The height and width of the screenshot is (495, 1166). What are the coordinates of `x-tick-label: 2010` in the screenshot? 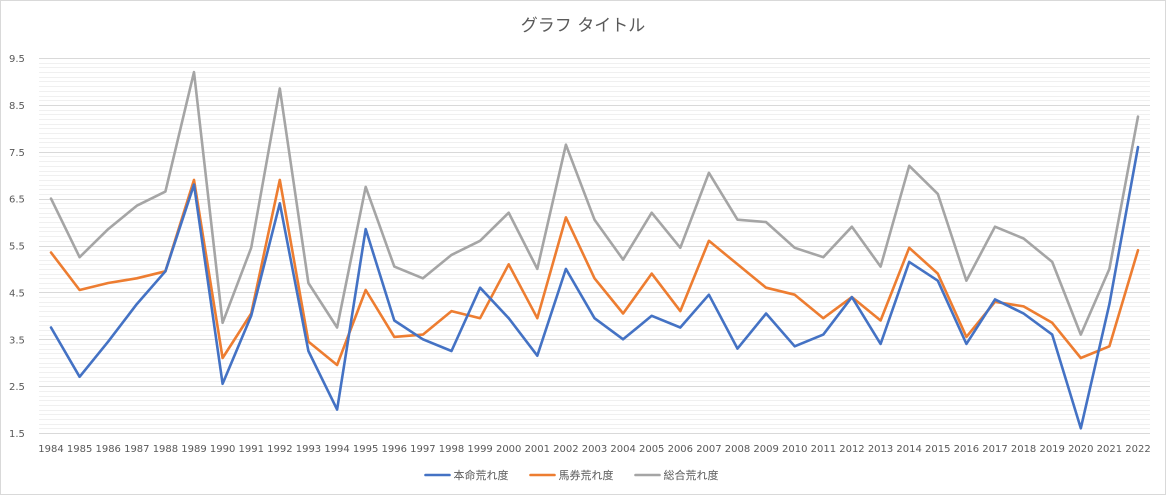 It's located at (794, 449).